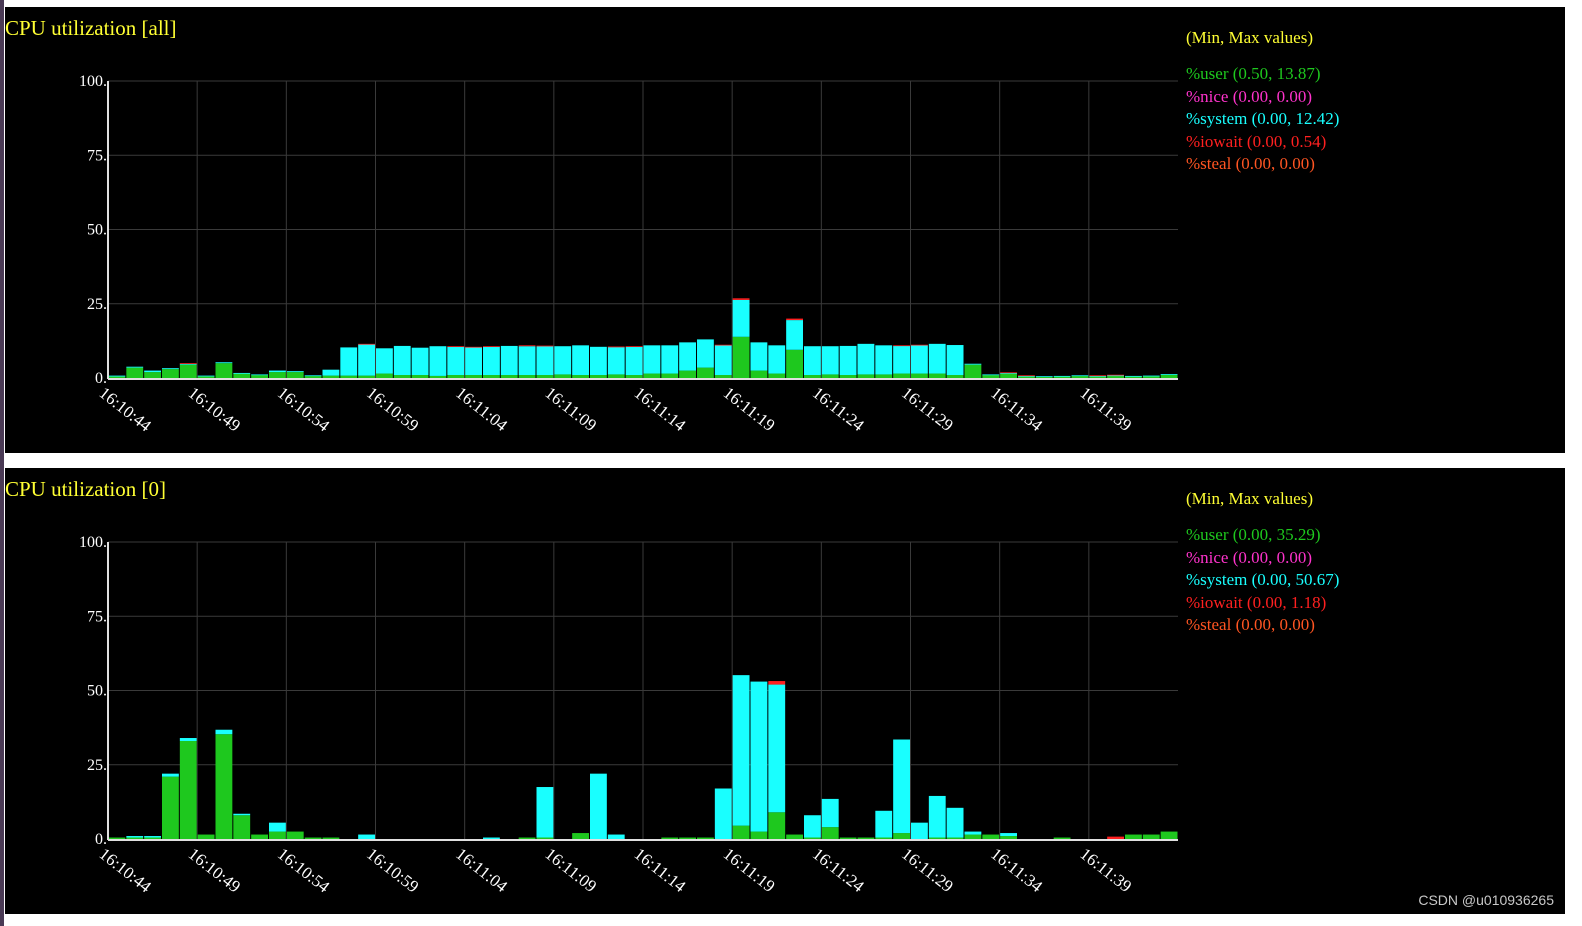 This screenshot has width=1582, height=926. Describe the element at coordinates (126, 870) in the screenshot. I see `x-tick-label: 16:10:44` at that location.